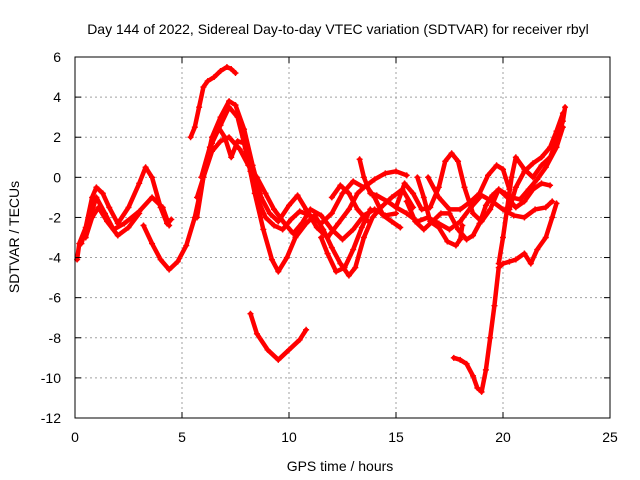 The width and height of the screenshot is (640, 480). Describe the element at coordinates (55, 258) in the screenshot. I see `y-tick-label: -4` at that location.